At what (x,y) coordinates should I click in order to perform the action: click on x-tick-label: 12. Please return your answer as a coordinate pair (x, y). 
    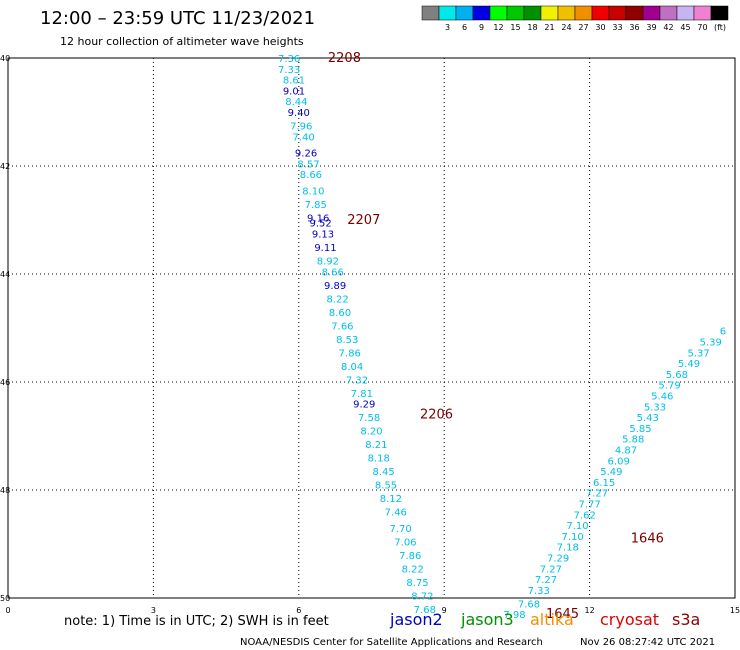
    Looking at the image, I should click on (590, 610).